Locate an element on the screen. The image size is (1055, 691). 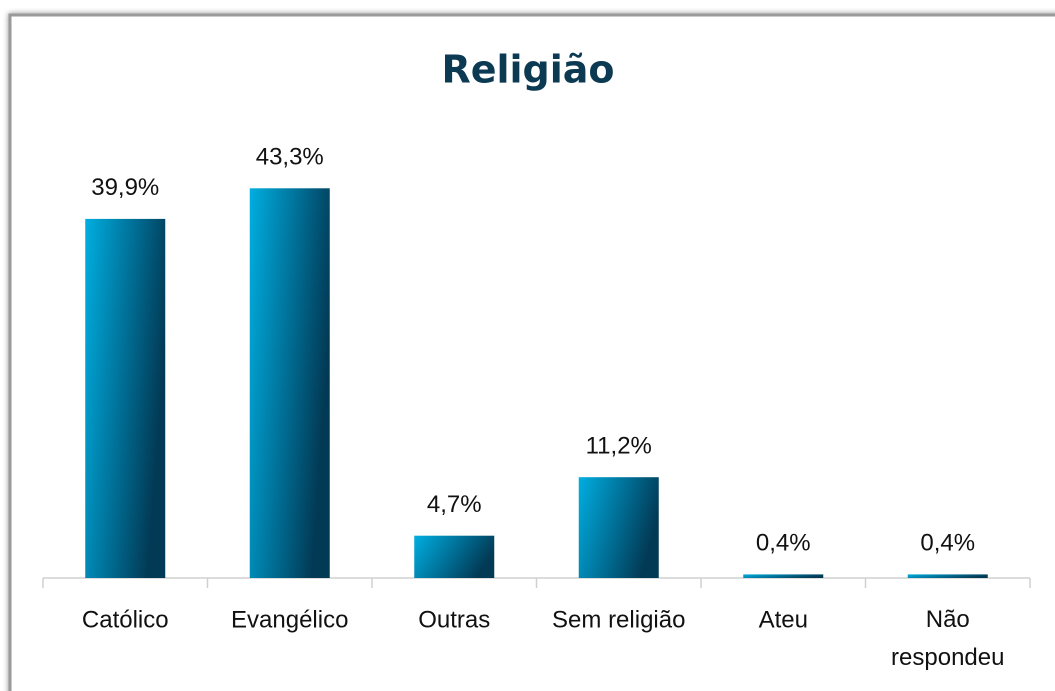
x-tick-label: Outras is located at coordinates (454, 619).